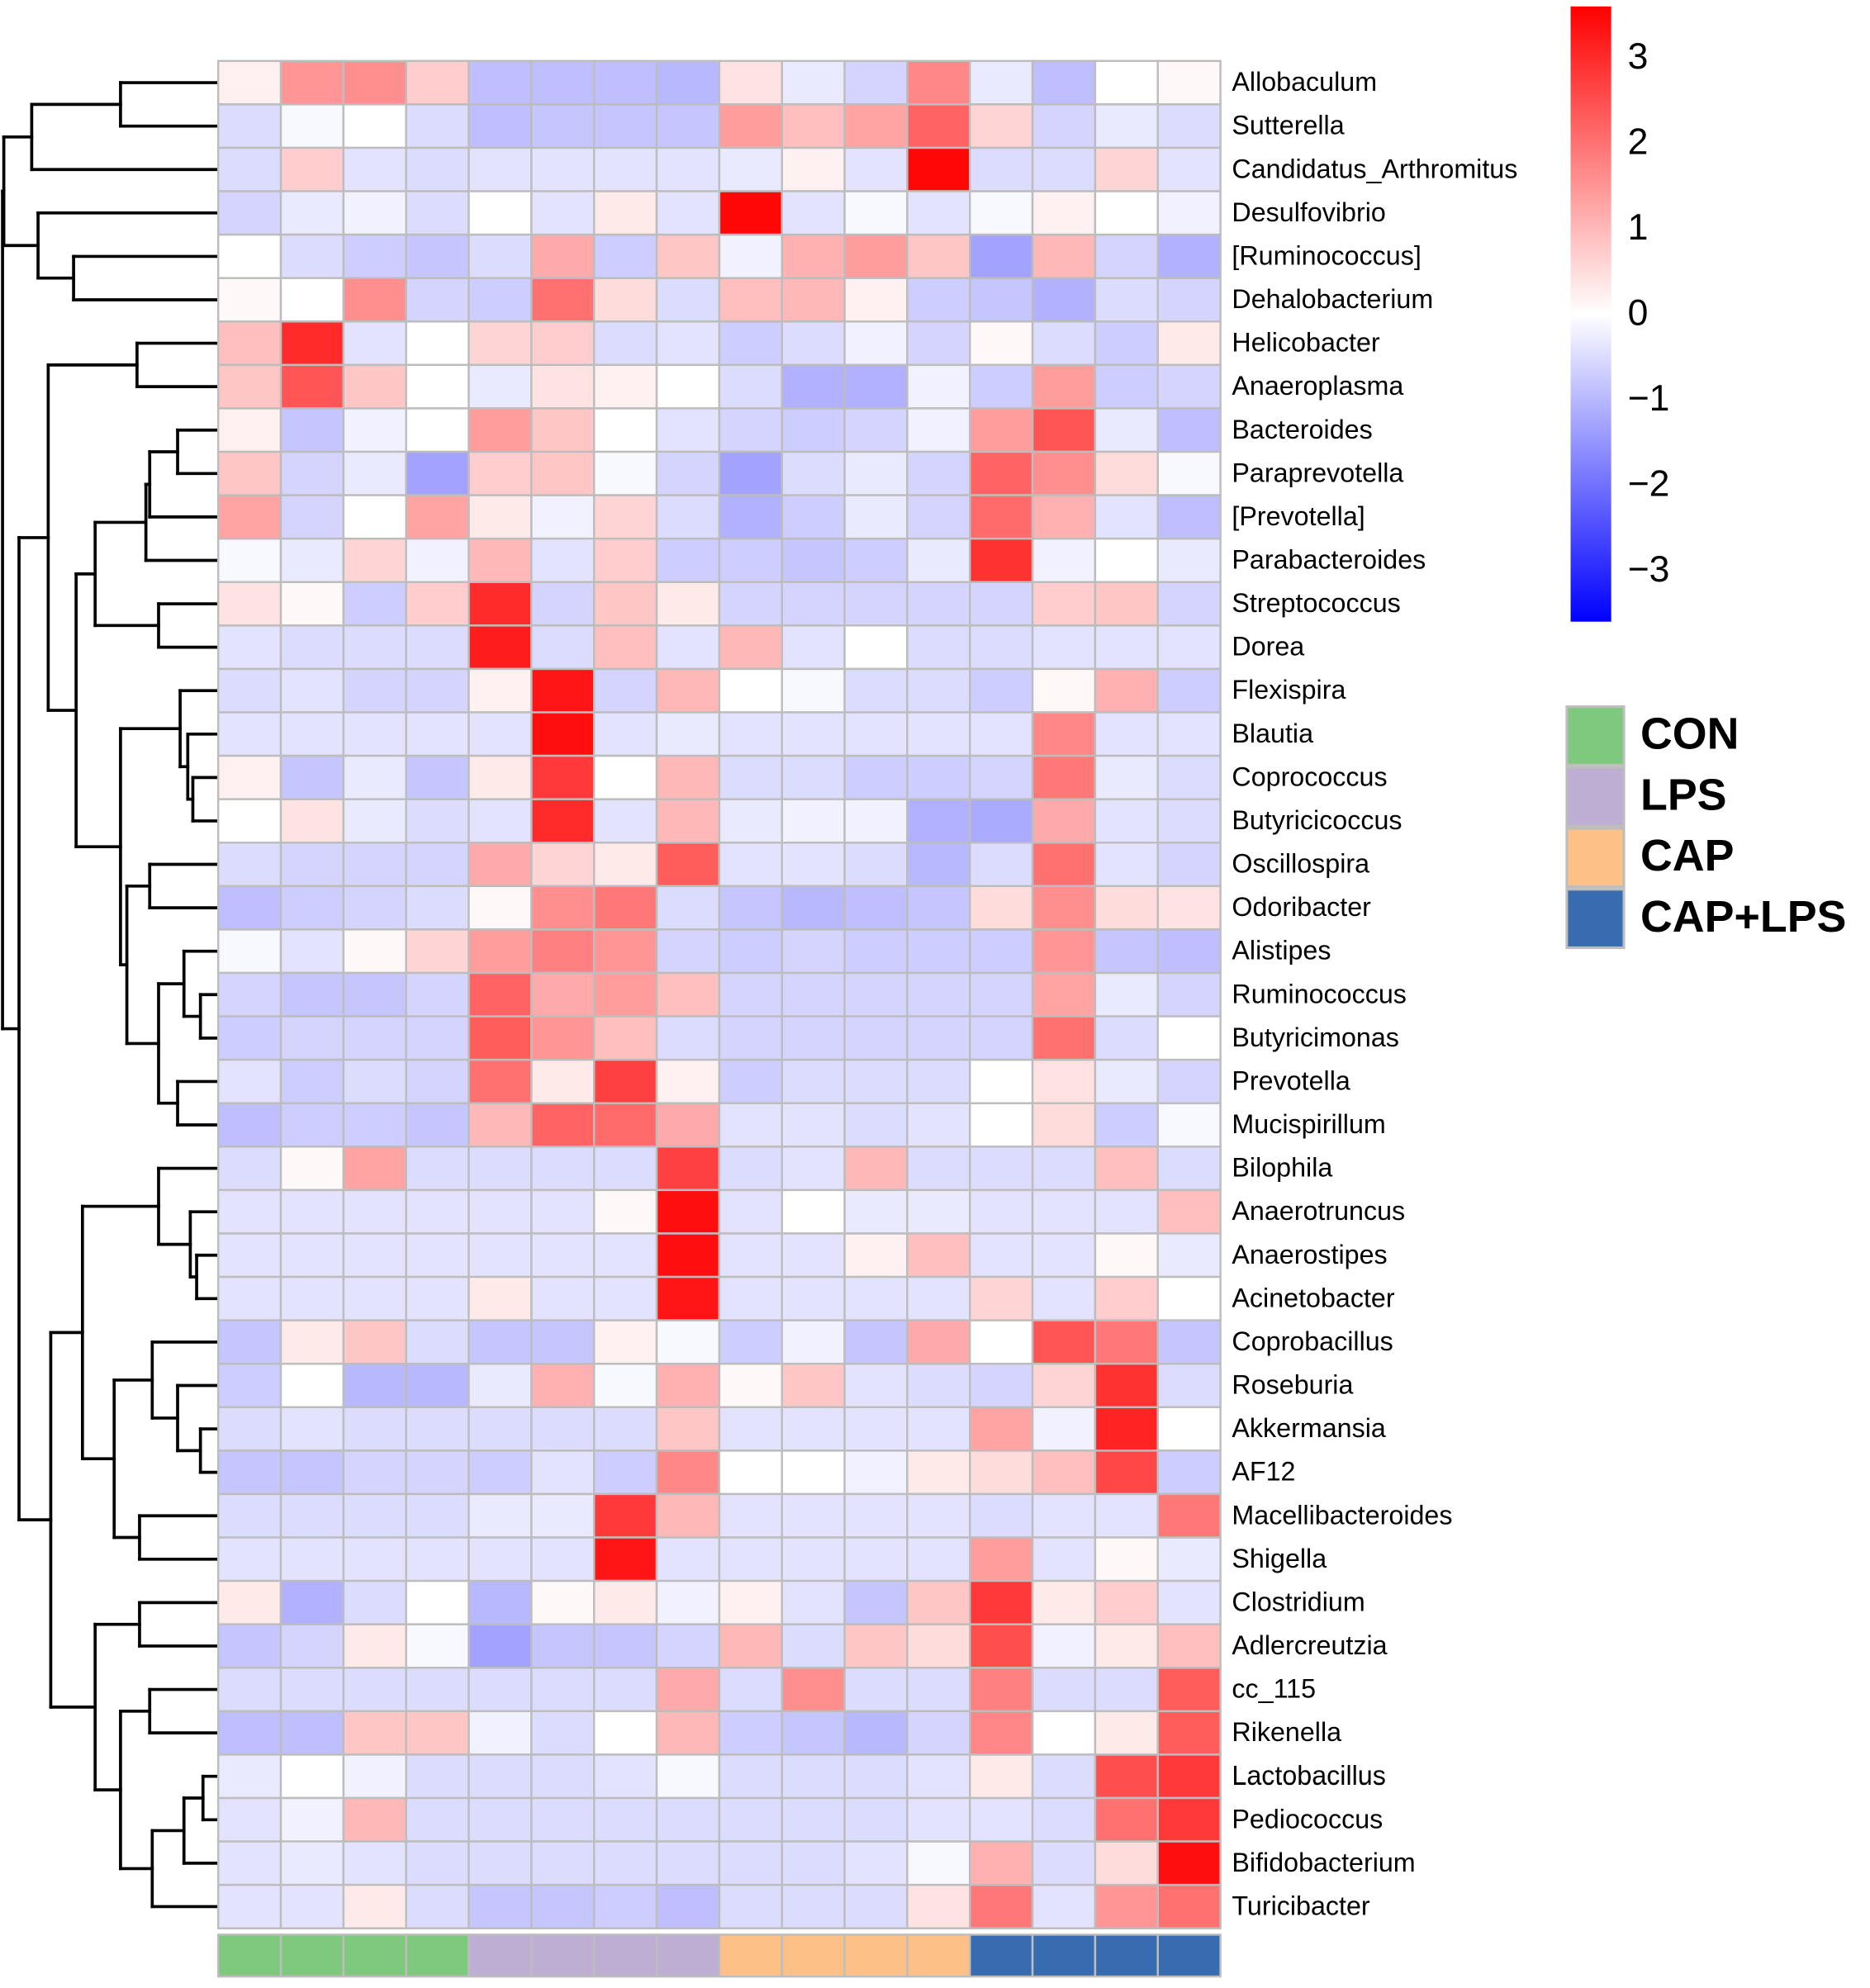 The image size is (1870, 1988). I want to click on colorbar-tick-label: 3, so click(1638, 56).